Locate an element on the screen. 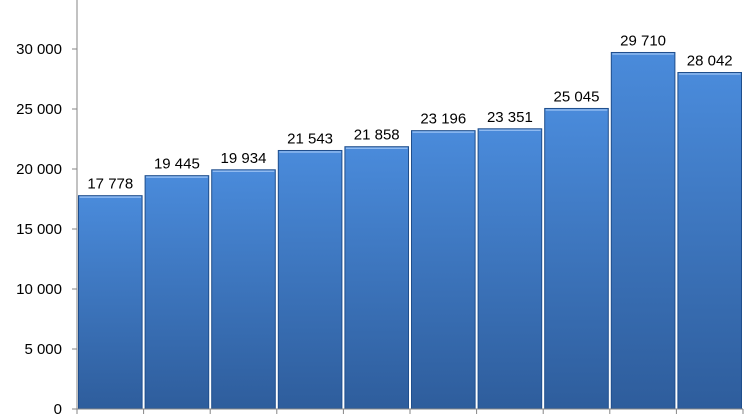  y-tick-label: 15 000 is located at coordinates (39, 229).